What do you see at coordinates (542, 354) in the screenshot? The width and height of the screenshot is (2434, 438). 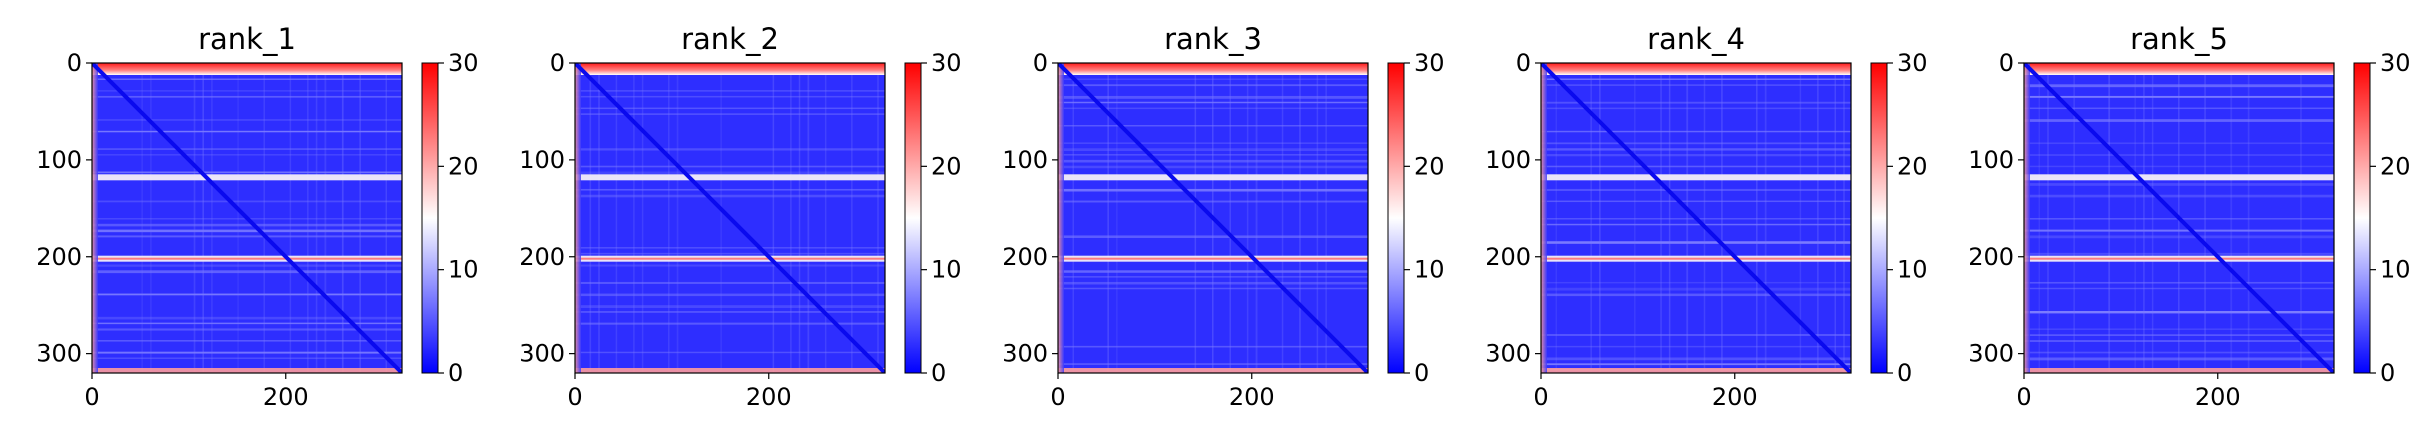 I see `y-tick-label: 300` at bounding box center [542, 354].